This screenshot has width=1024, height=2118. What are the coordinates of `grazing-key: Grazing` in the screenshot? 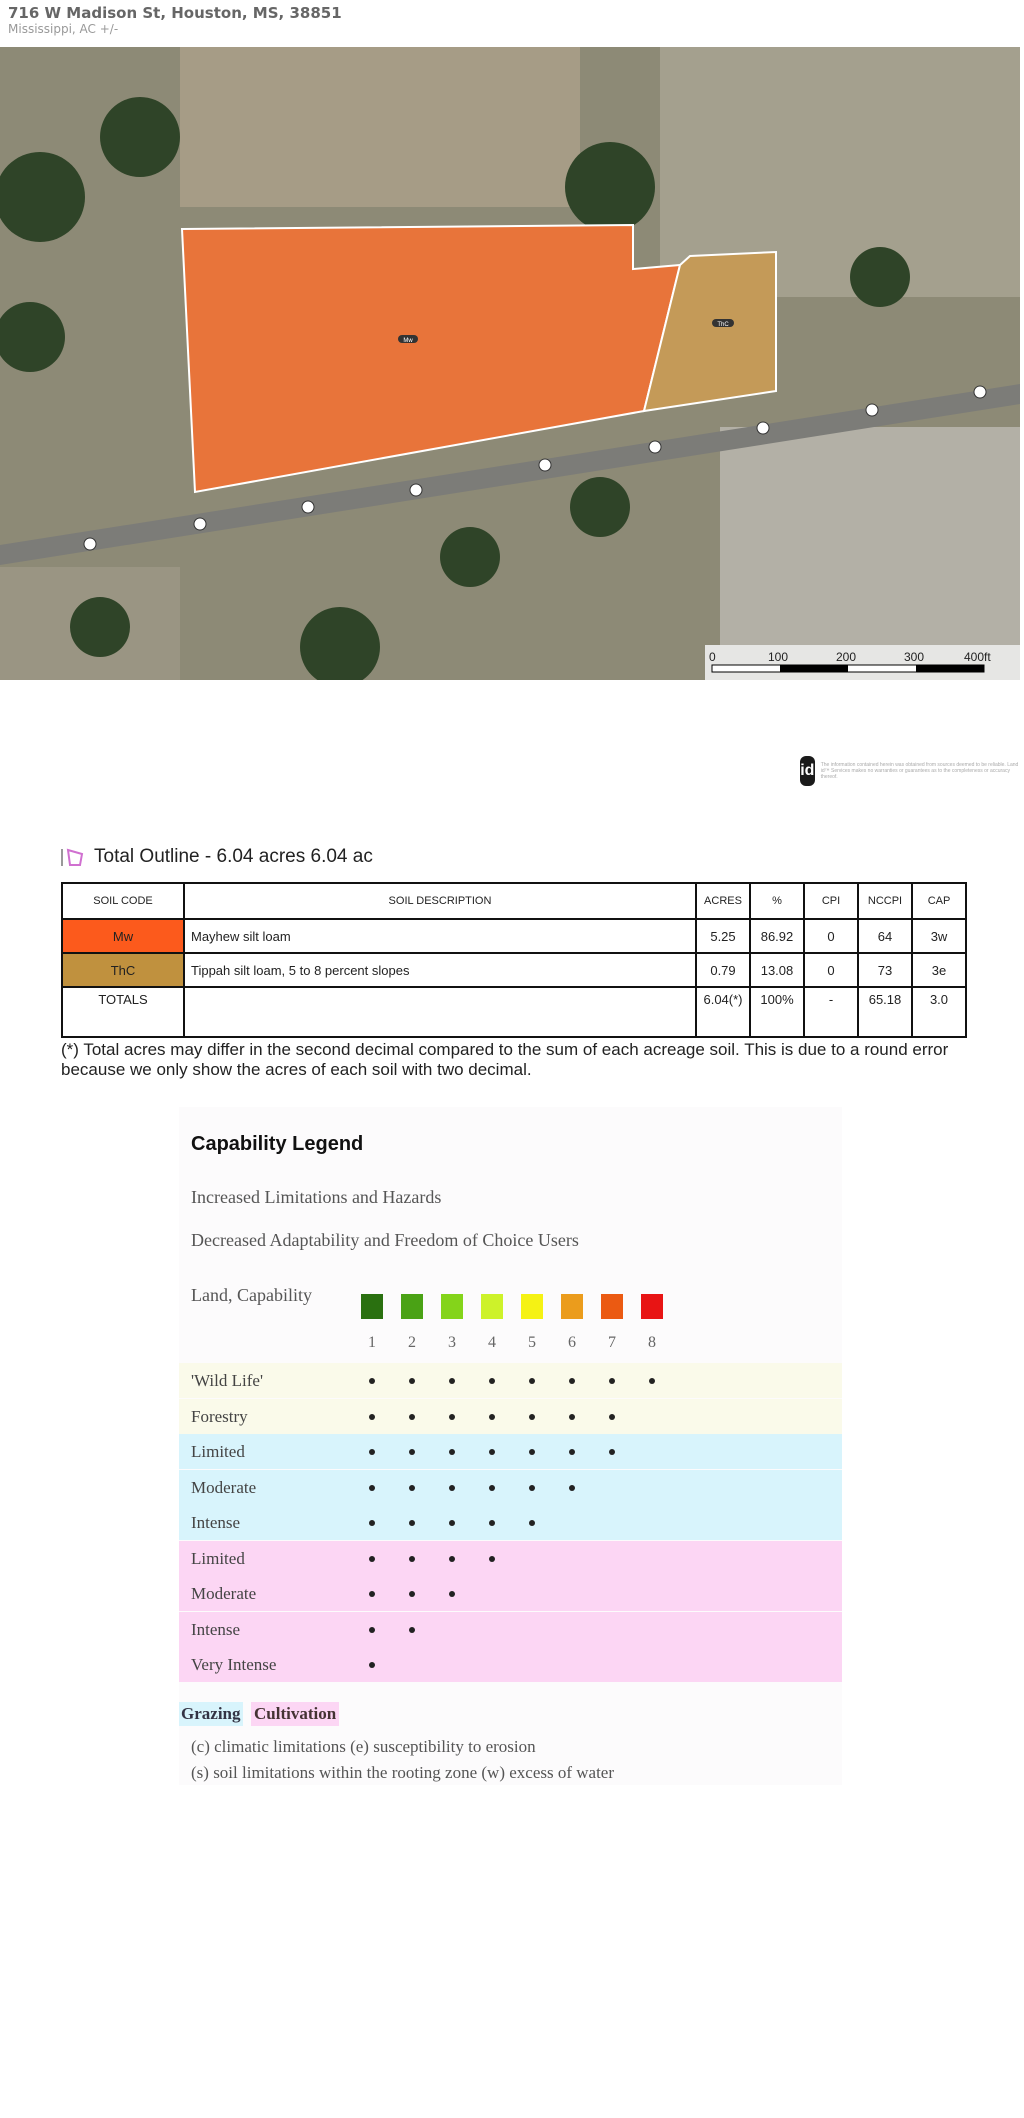 It's located at (211, 1714).